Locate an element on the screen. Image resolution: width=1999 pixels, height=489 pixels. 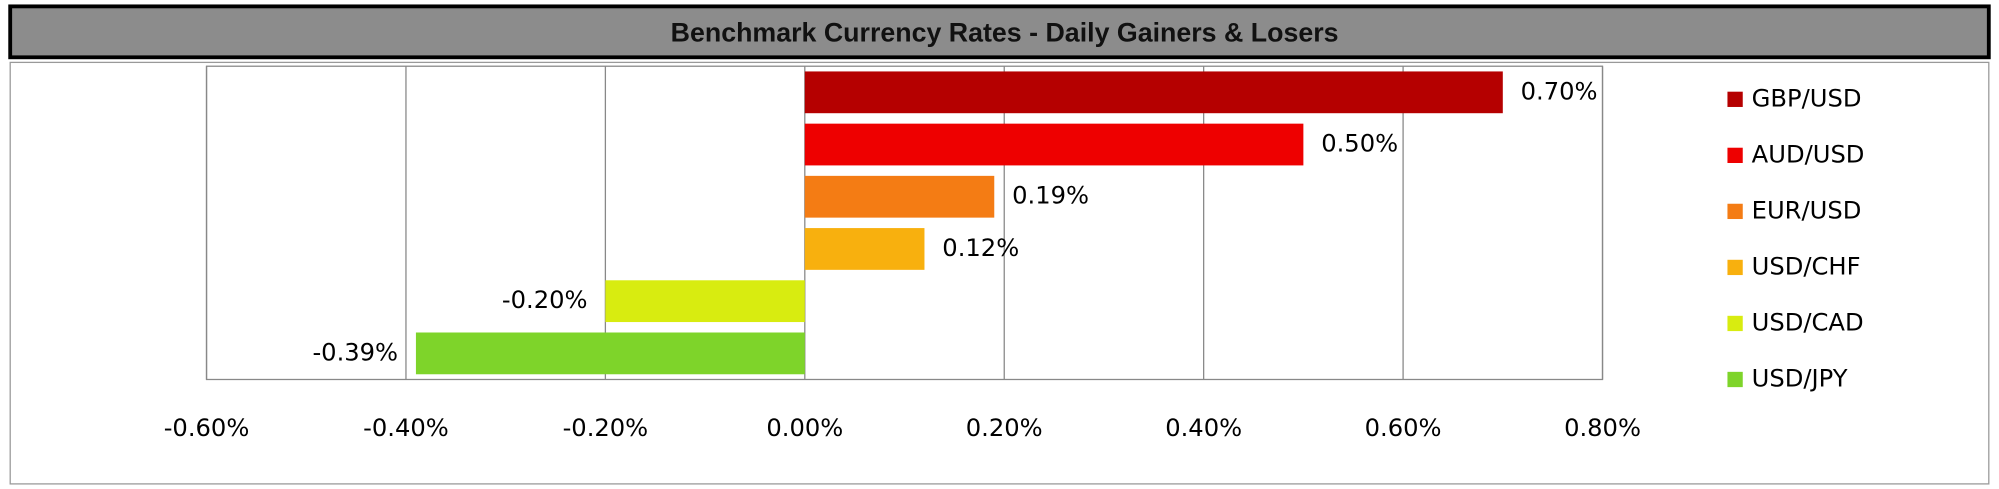
legend-label: EUR/USD is located at coordinates (1807, 210).